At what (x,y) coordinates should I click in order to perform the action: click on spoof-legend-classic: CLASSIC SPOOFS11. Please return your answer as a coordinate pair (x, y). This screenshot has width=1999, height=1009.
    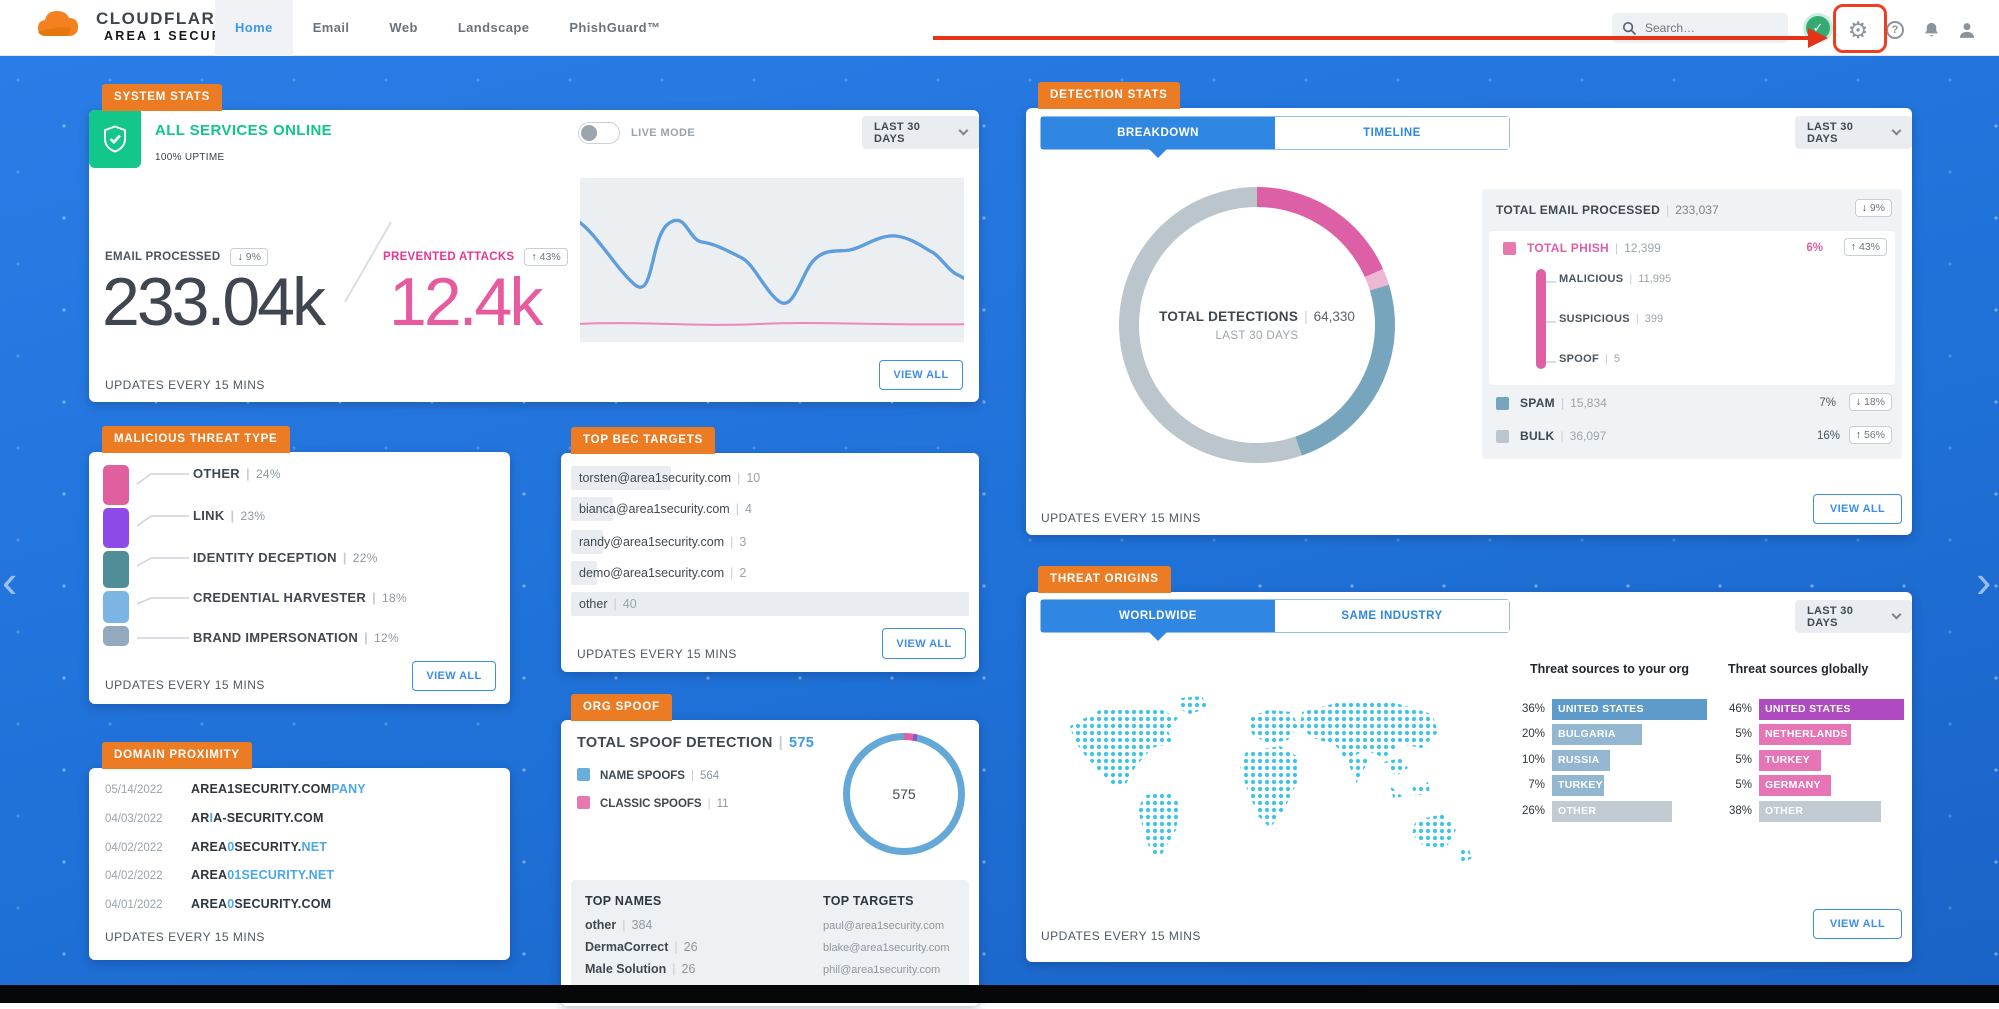
    Looking at the image, I should click on (653, 803).